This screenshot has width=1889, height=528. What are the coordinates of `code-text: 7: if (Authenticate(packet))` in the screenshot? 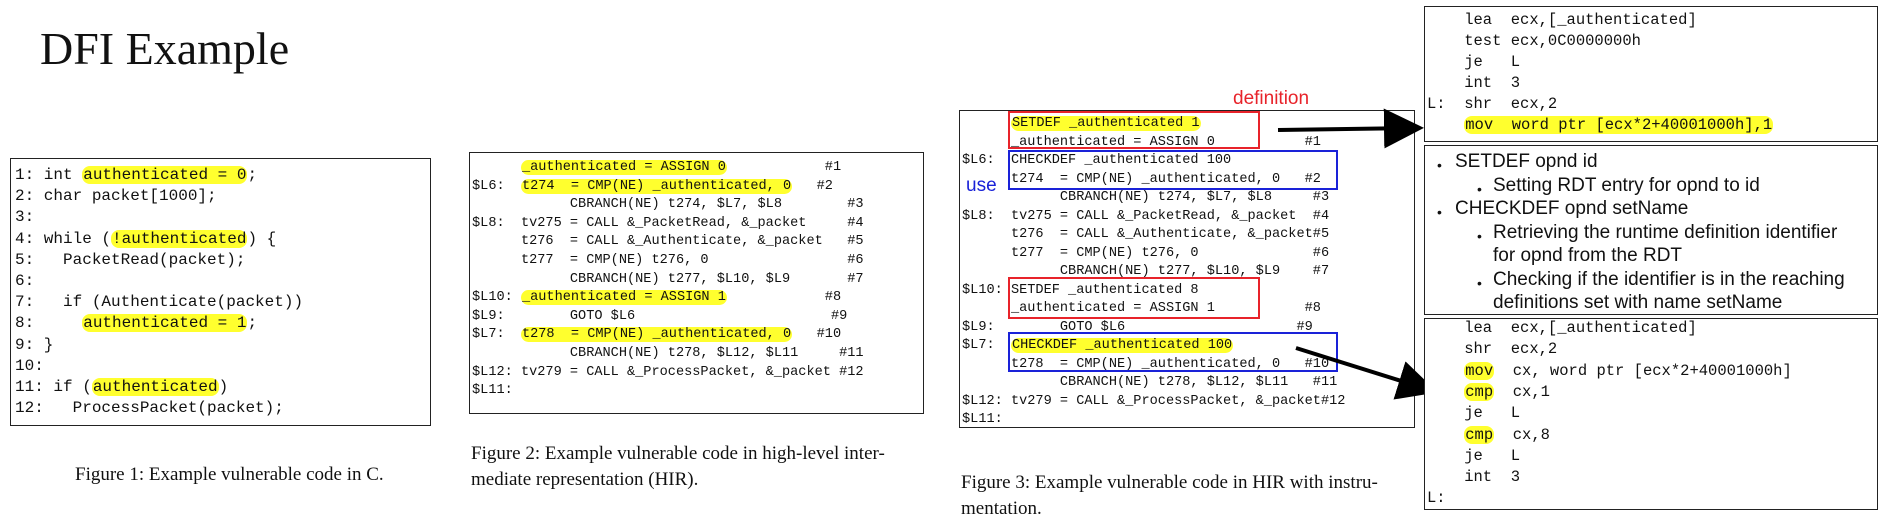 It's located at (159, 302).